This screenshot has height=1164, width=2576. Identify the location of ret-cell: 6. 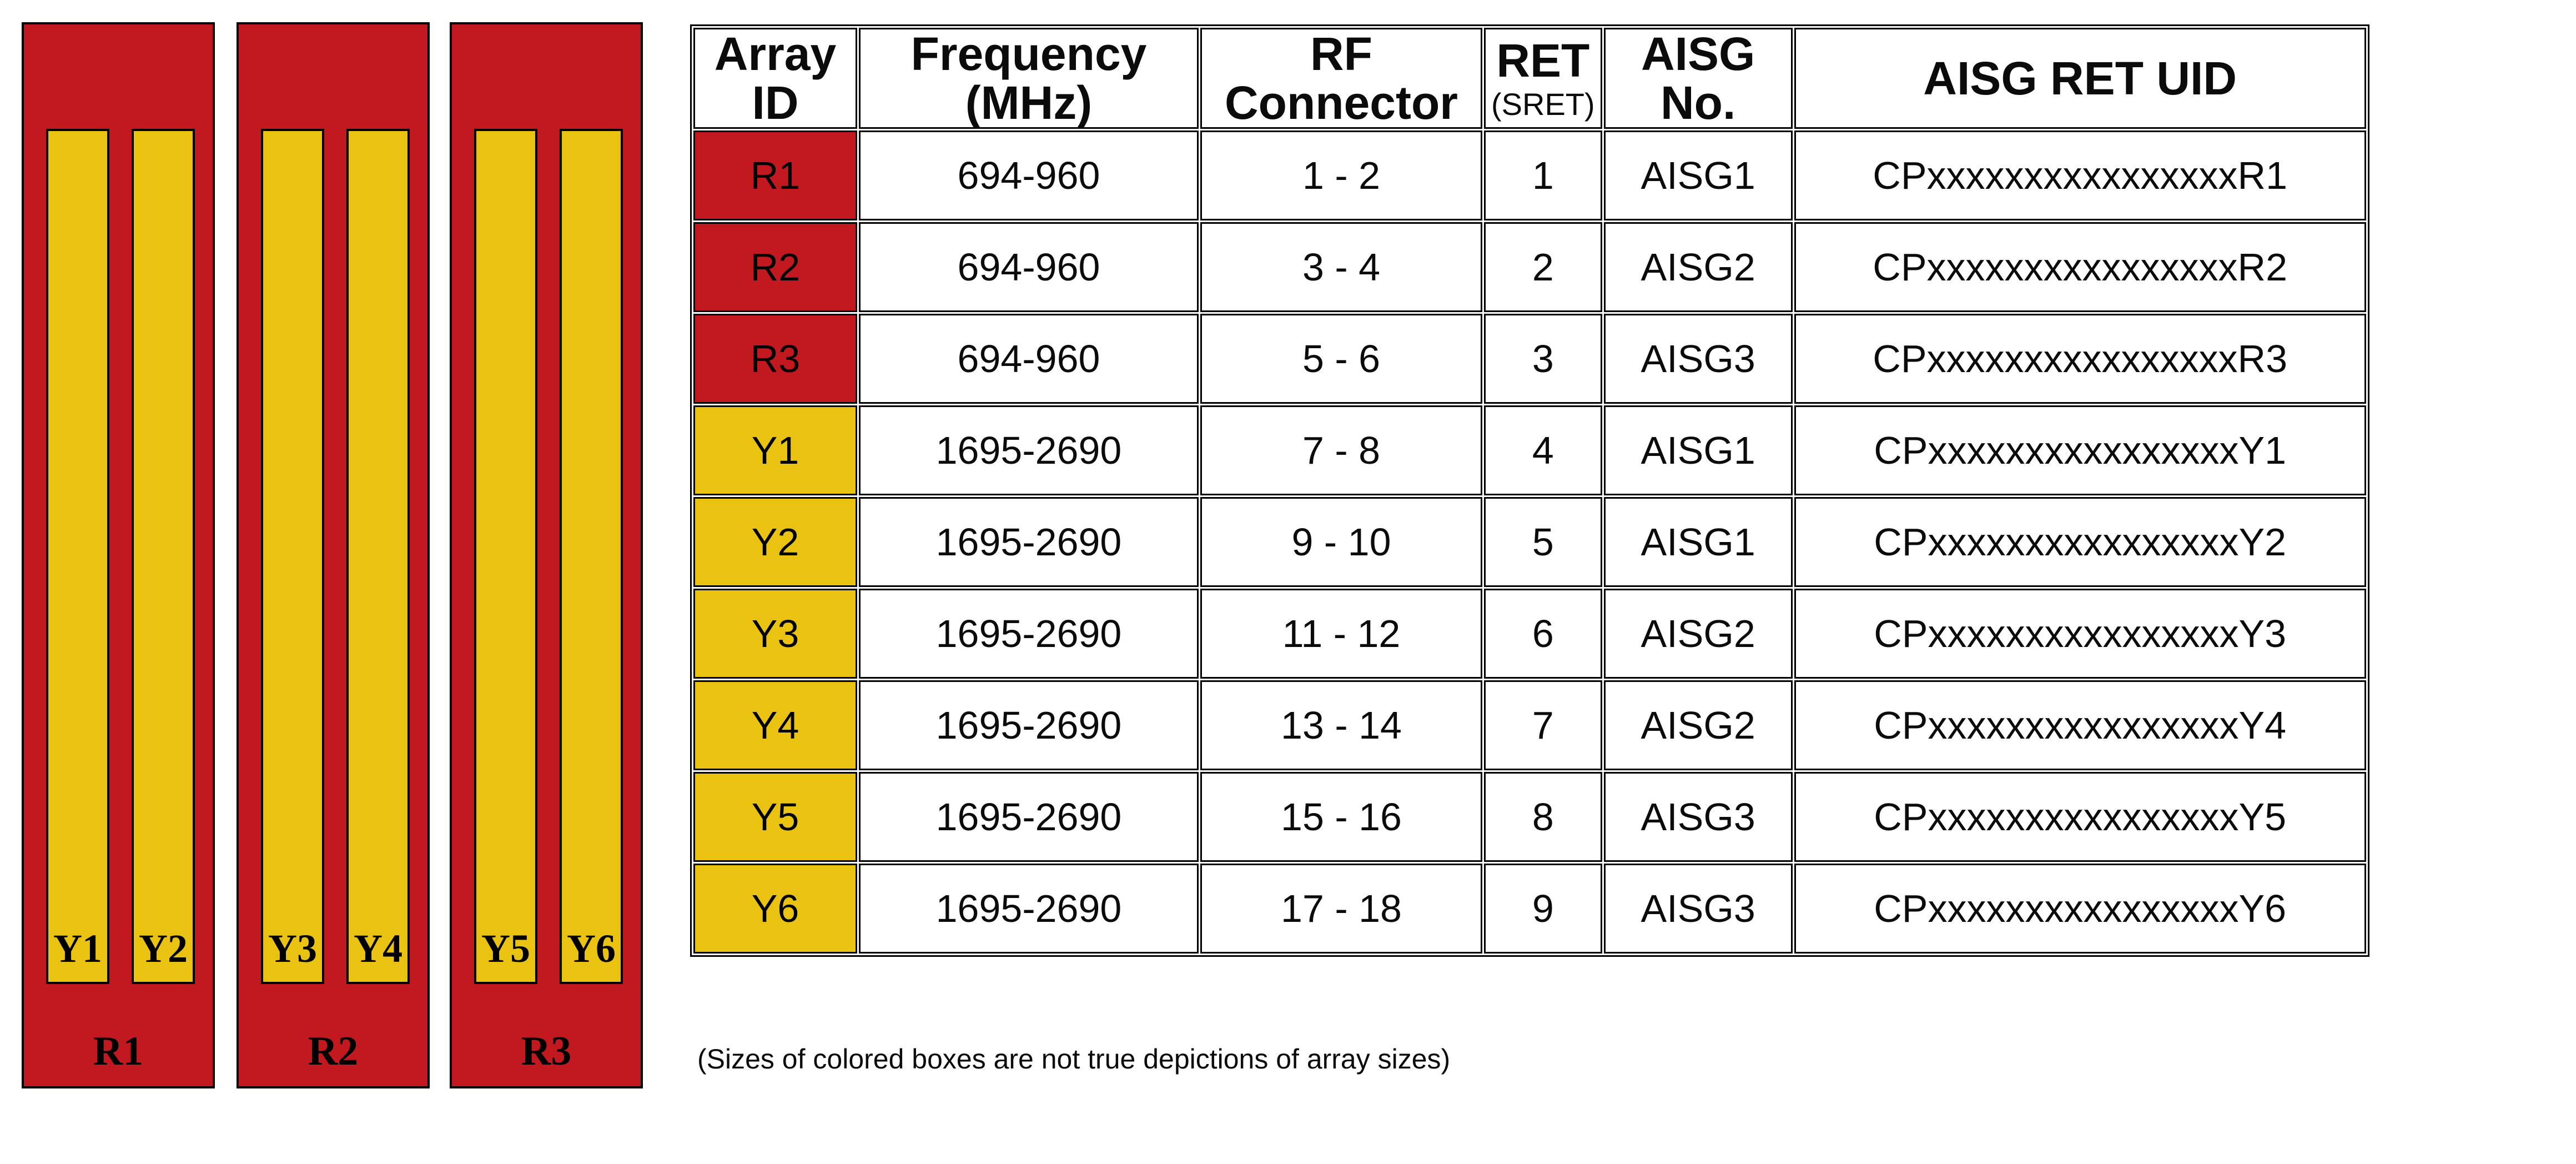
(1543, 634).